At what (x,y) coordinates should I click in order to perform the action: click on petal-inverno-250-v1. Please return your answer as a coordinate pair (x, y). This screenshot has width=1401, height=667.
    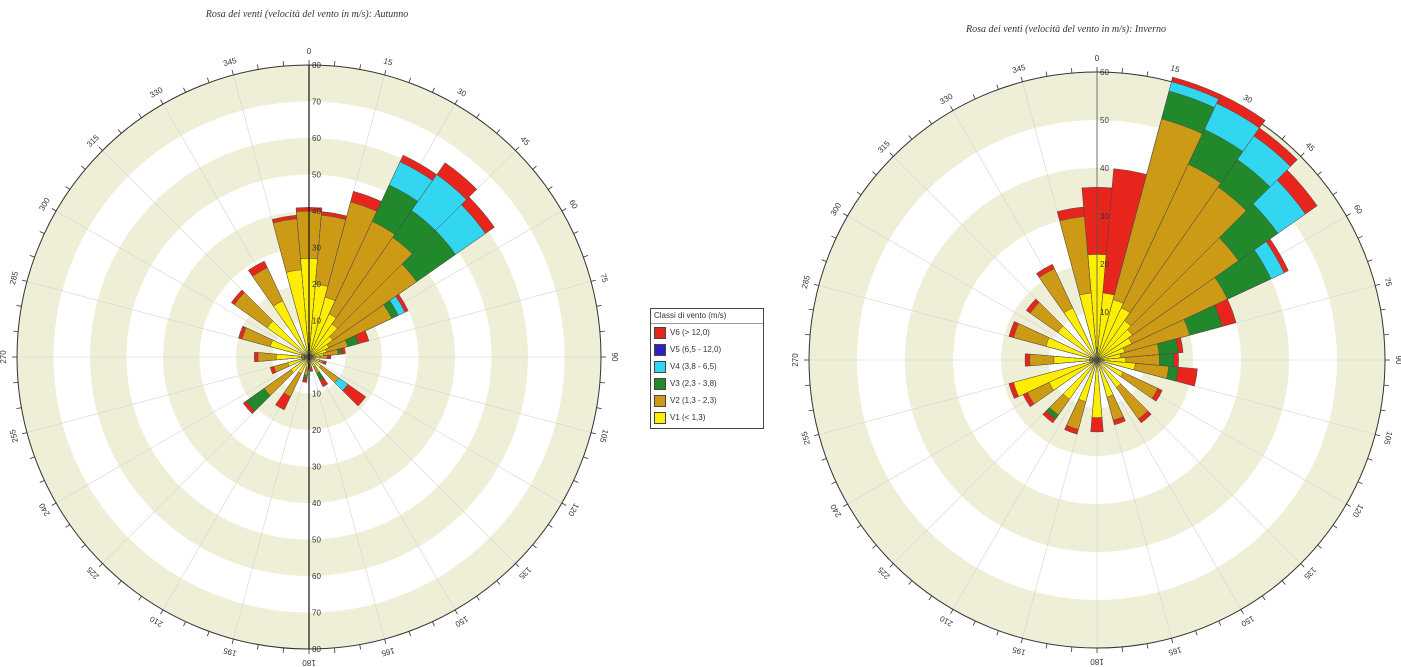
    Looking at the image, I should click on (1055, 378).